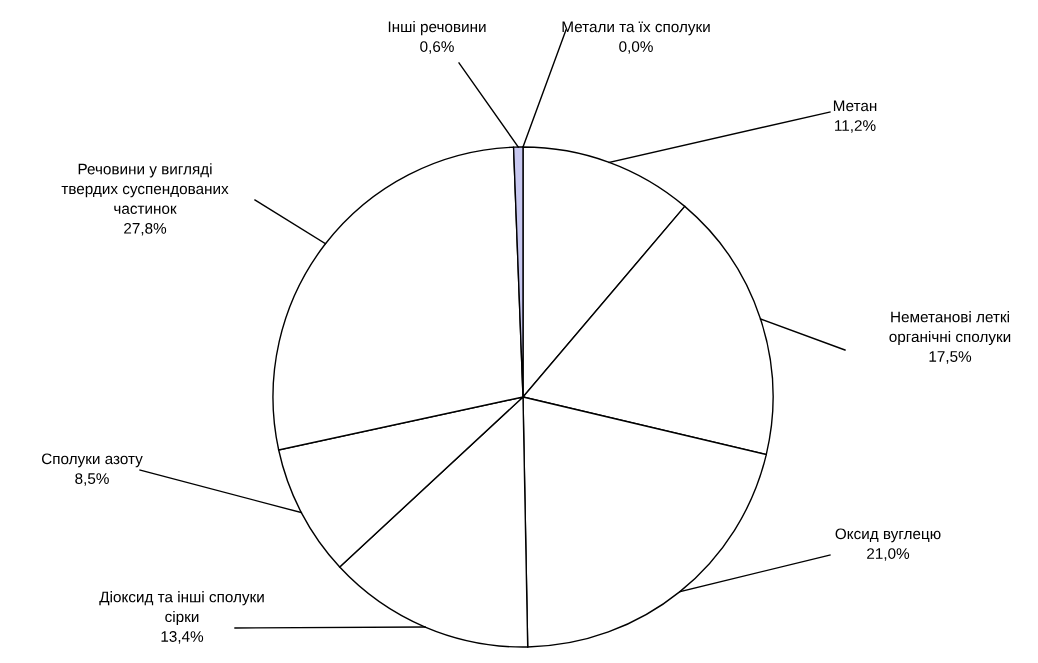 This screenshot has height=663, width=1038. What do you see at coordinates (145, 229) in the screenshot?
I see `data-label: 27,8%` at bounding box center [145, 229].